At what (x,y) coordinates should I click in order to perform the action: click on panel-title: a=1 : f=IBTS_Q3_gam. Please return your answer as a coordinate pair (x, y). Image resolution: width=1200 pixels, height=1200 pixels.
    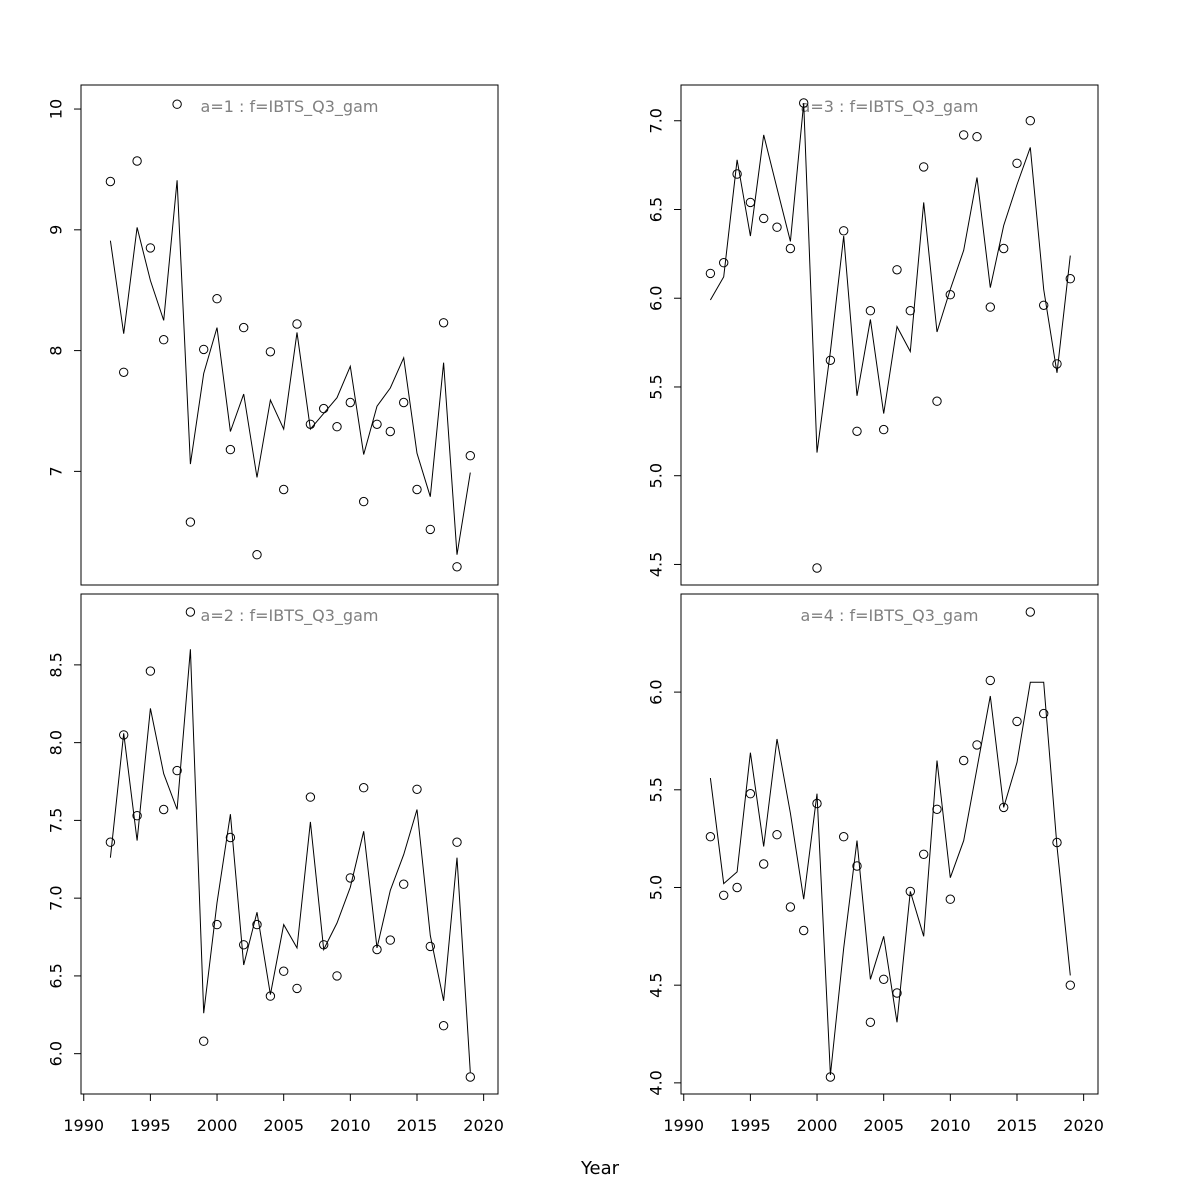
    Looking at the image, I should click on (290, 107).